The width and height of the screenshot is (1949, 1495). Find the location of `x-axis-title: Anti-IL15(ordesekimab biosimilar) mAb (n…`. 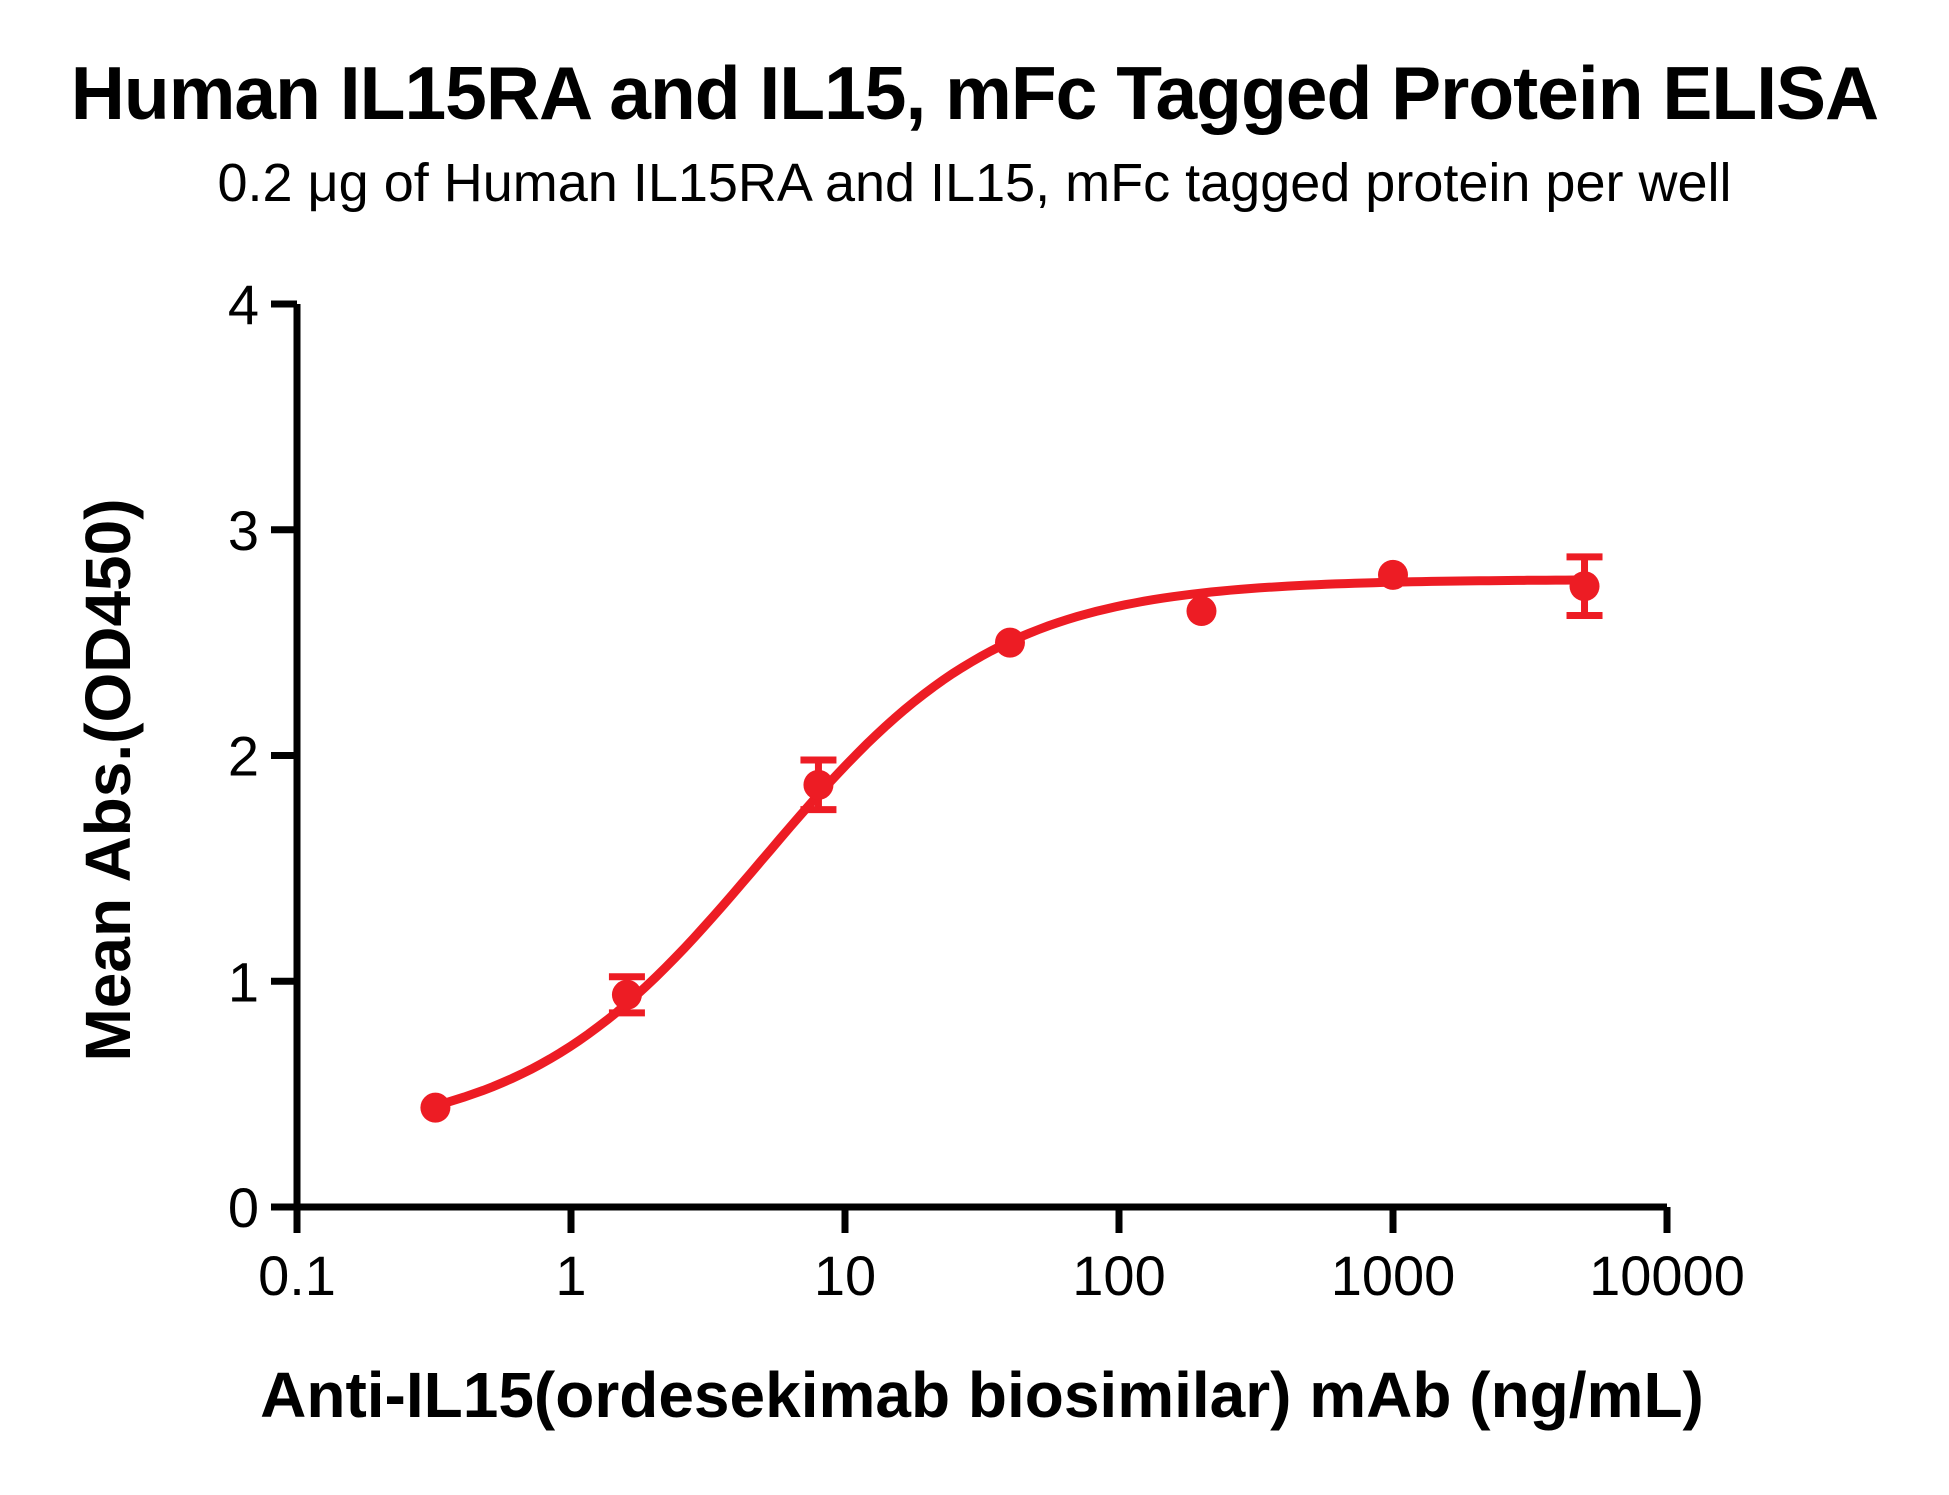

x-axis-title: Anti-IL15(ordesekimab biosimilar) mAb (n… is located at coordinates (982, 1395).